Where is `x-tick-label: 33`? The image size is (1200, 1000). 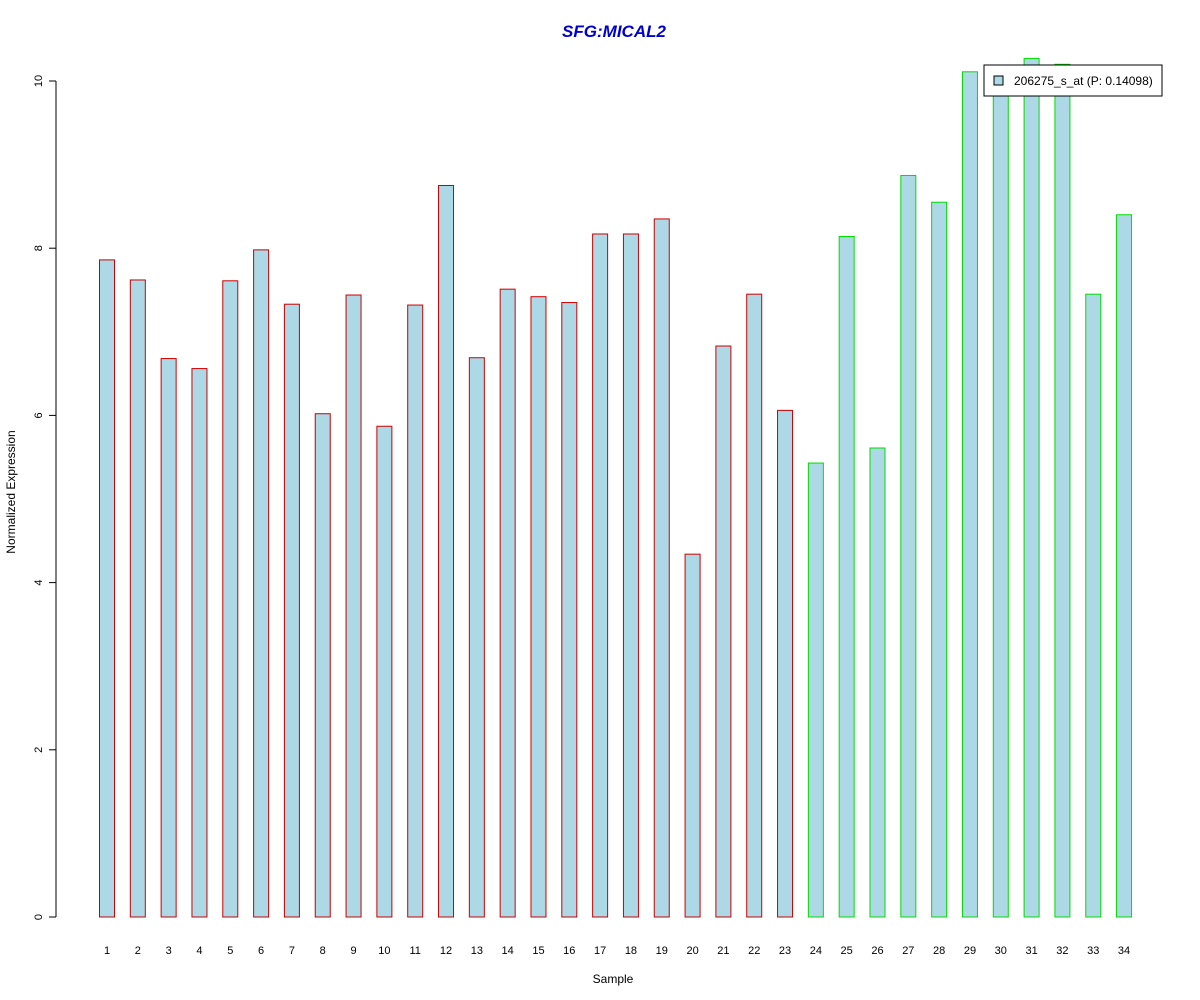
x-tick-label: 33 is located at coordinates (1093, 951).